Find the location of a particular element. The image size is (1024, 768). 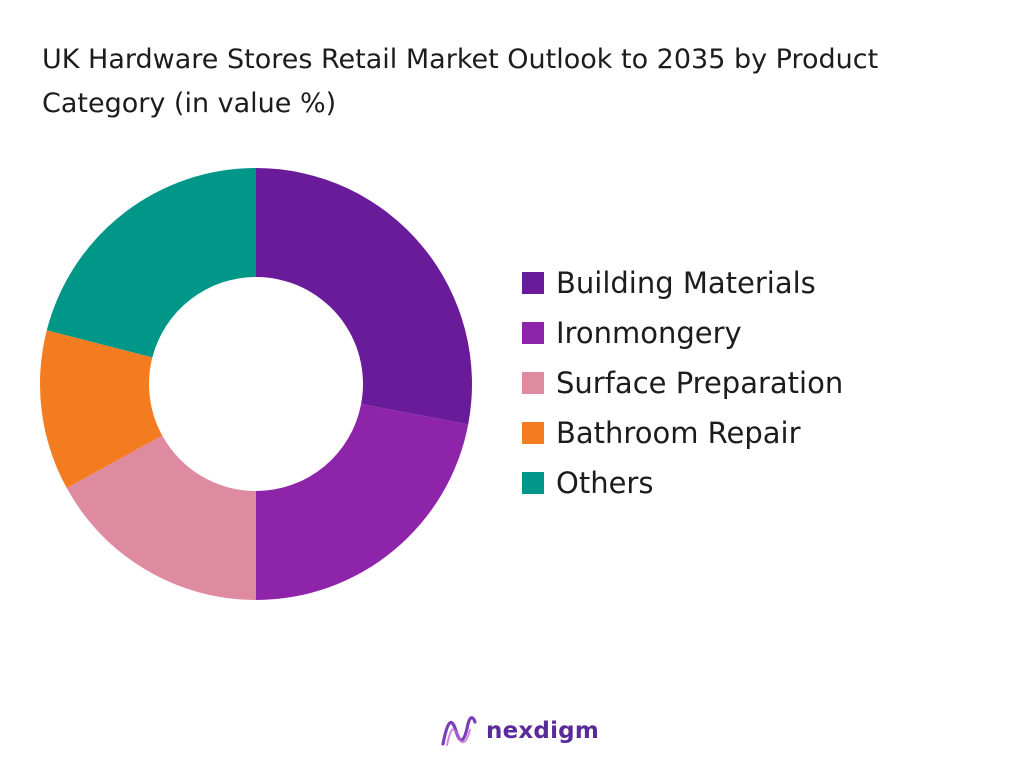

donut-slice-bathroom-repair is located at coordinates (101, 409).